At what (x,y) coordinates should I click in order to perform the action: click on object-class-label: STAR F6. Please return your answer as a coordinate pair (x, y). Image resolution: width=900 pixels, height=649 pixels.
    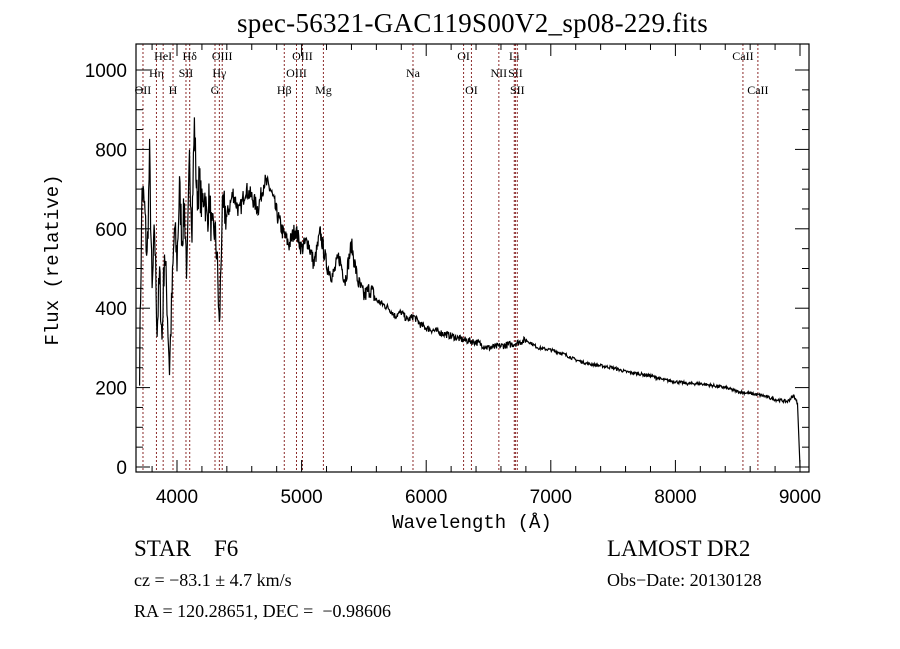
    Looking at the image, I should click on (186, 548).